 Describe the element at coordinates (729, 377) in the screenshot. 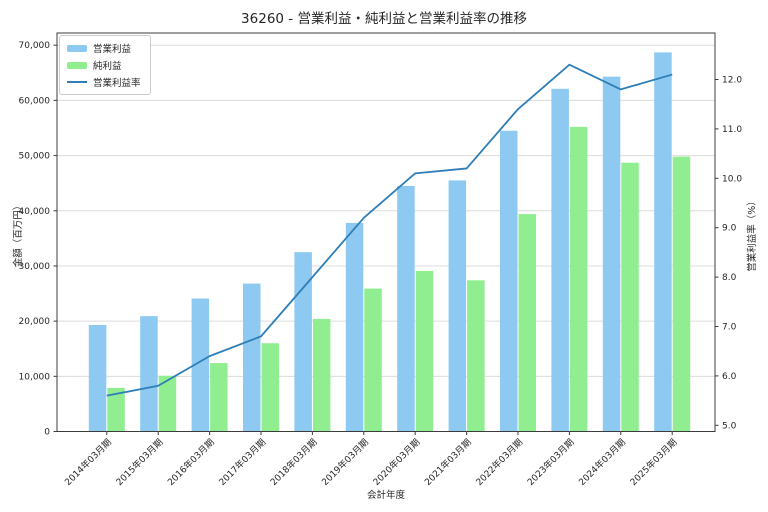

I see `right-tick-label: 6.0` at that location.